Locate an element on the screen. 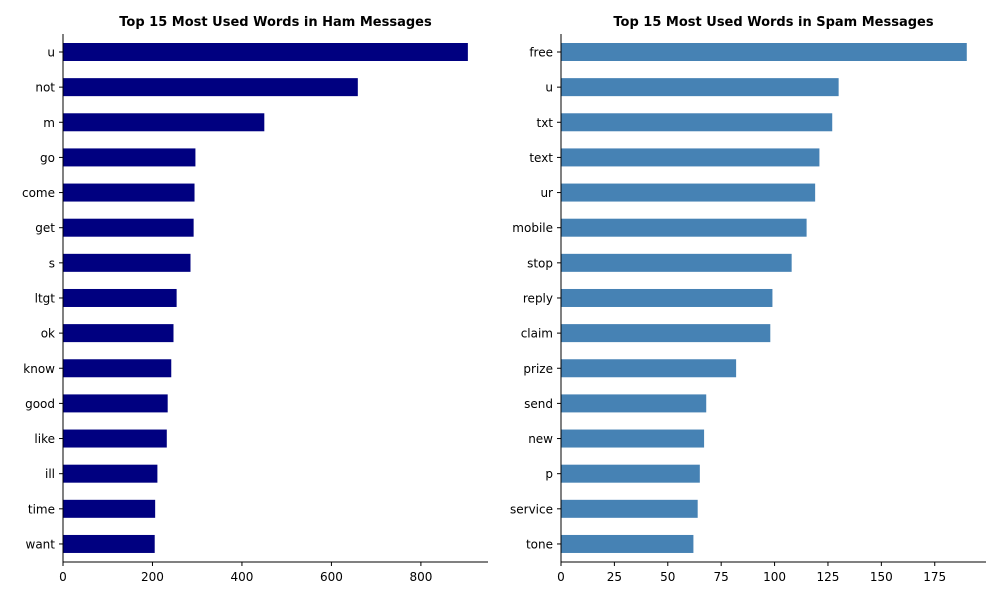  bar-new is located at coordinates (633, 438).